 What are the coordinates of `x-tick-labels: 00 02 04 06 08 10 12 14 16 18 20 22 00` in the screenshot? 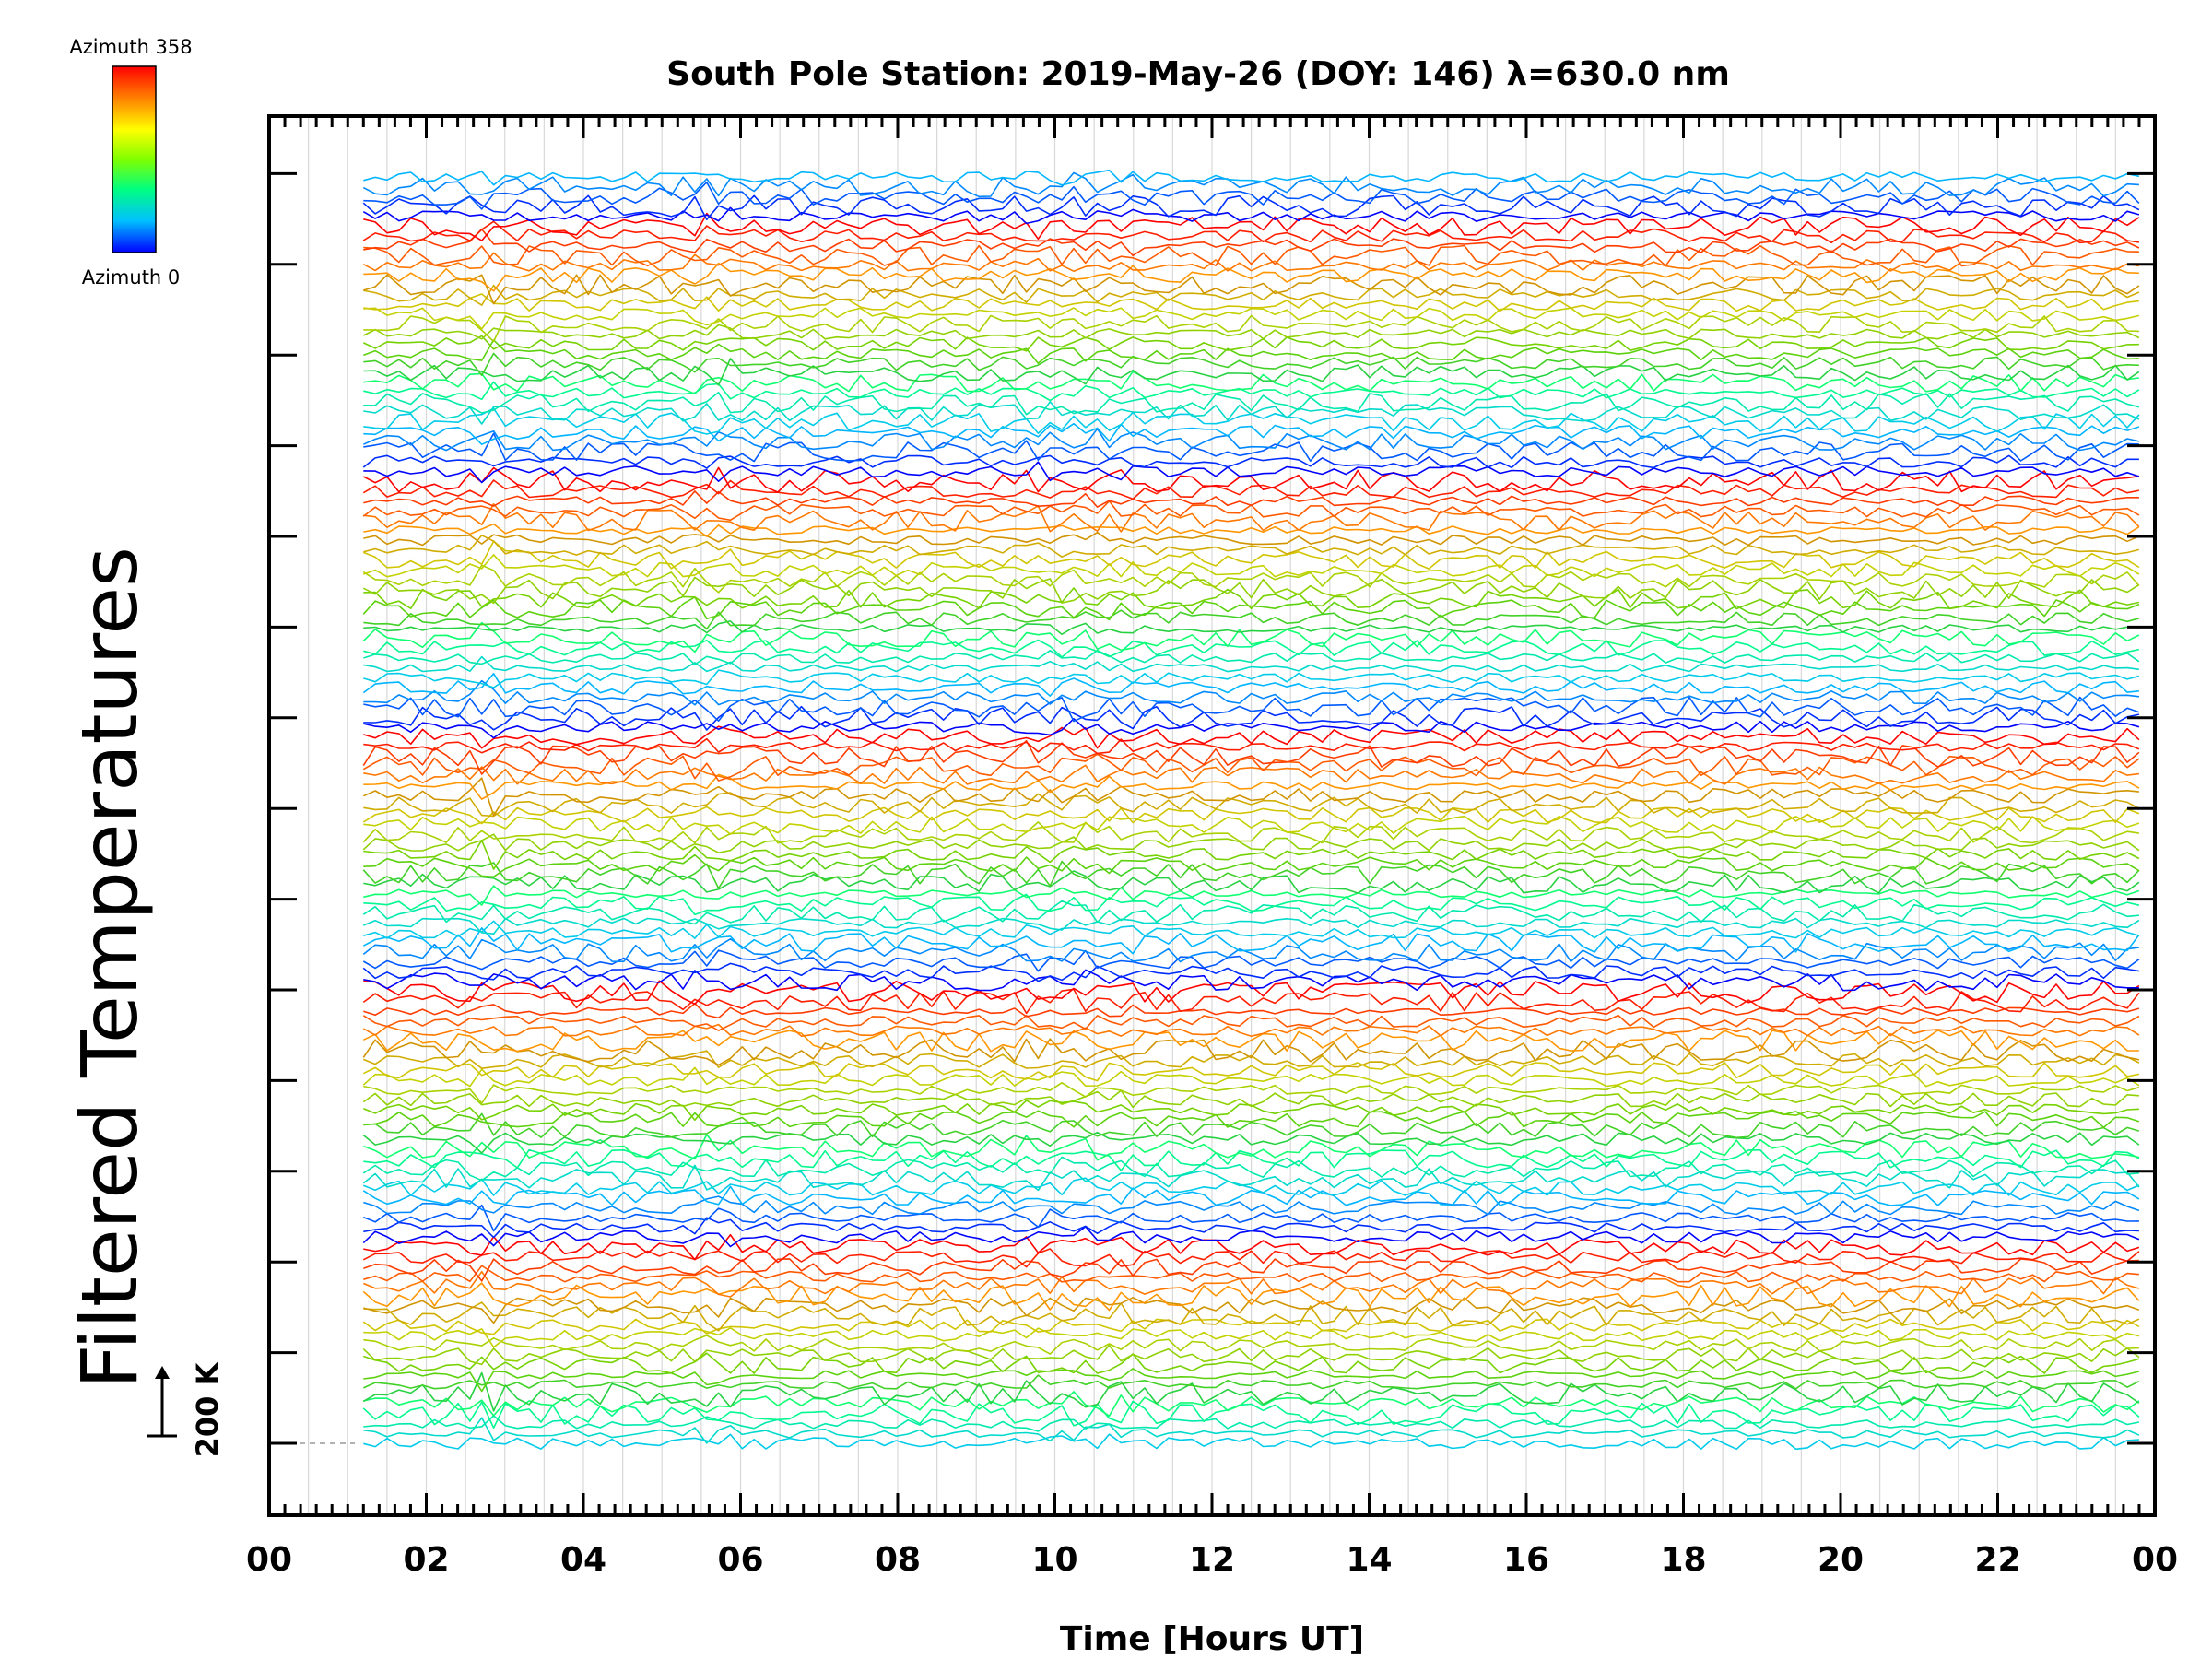 It's located at (1212, 1560).